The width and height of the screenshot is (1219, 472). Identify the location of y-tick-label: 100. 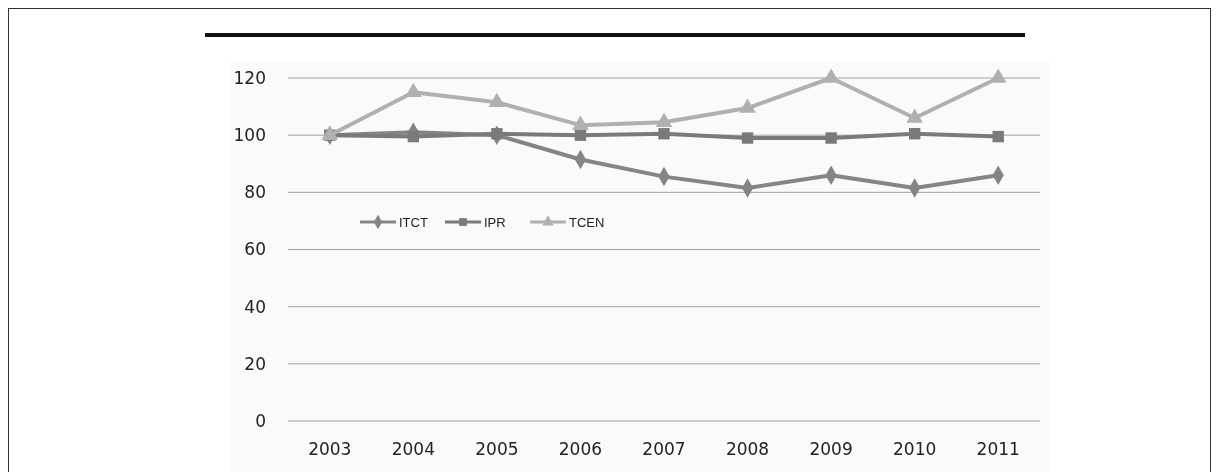
(249, 135).